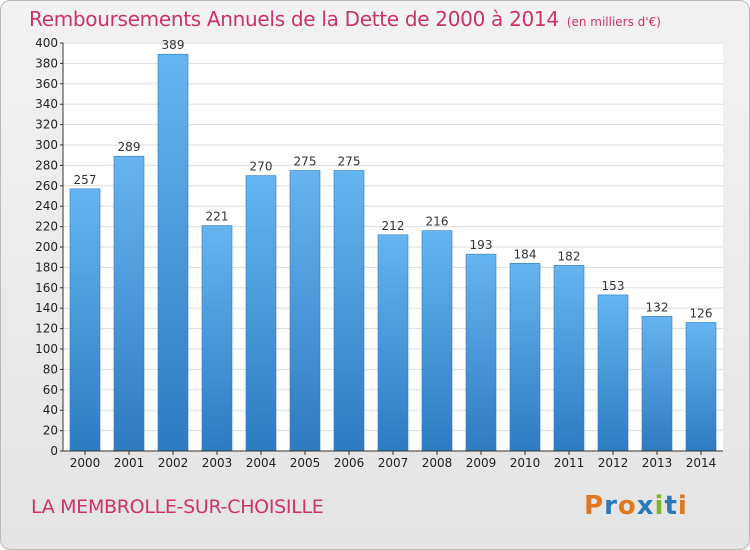 This screenshot has height=550, width=750. Describe the element at coordinates (46, 267) in the screenshot. I see `y-tick-label: 180` at that location.